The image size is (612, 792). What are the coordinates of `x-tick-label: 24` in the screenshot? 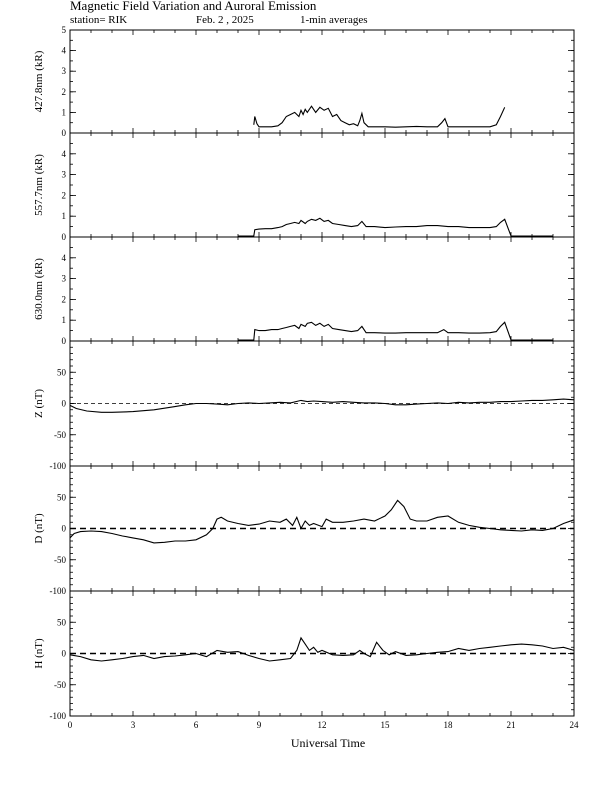 It's located at (575, 725).